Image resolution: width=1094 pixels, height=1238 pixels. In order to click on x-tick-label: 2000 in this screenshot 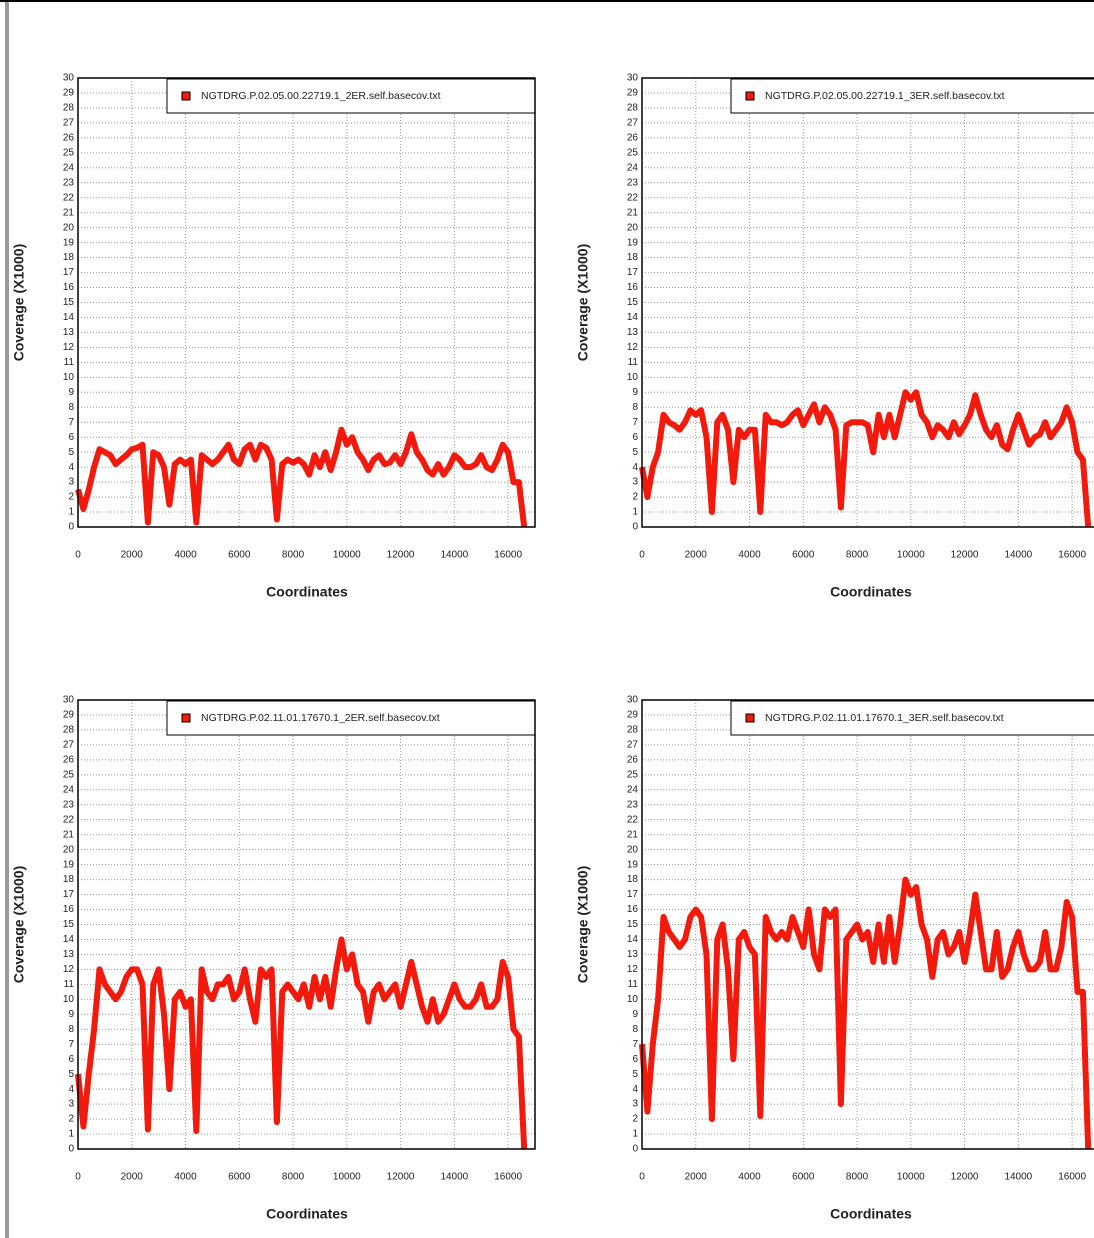, I will do `click(132, 555)`.